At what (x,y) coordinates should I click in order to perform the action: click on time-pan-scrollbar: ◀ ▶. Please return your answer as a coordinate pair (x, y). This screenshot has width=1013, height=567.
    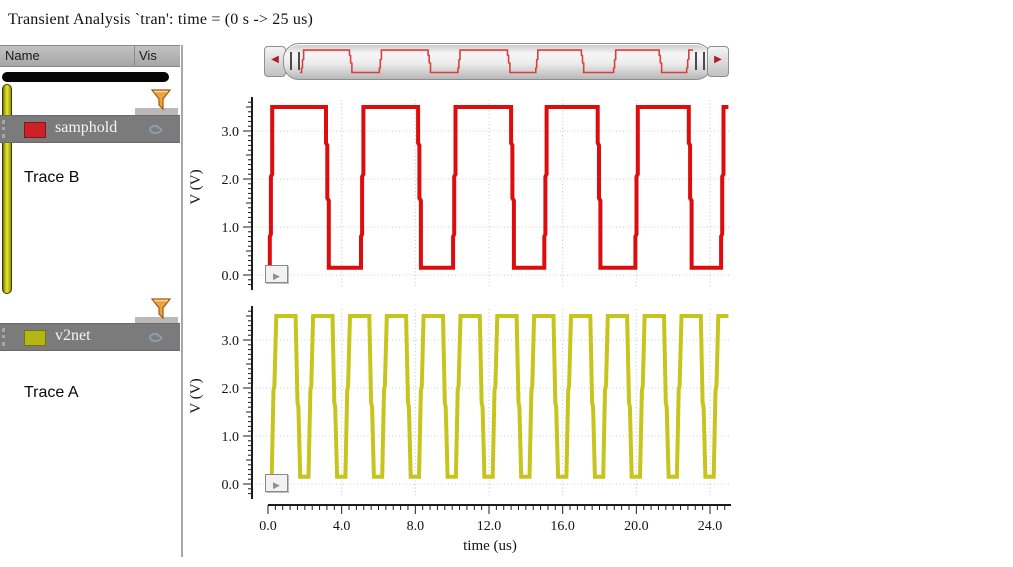
    Looking at the image, I should click on (496, 61).